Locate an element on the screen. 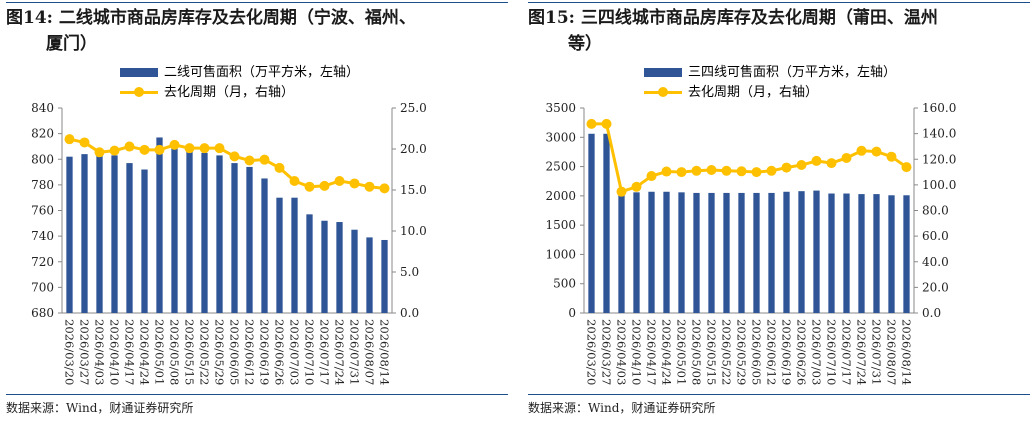  right-tick-label: 140.0 is located at coordinates (939, 134).